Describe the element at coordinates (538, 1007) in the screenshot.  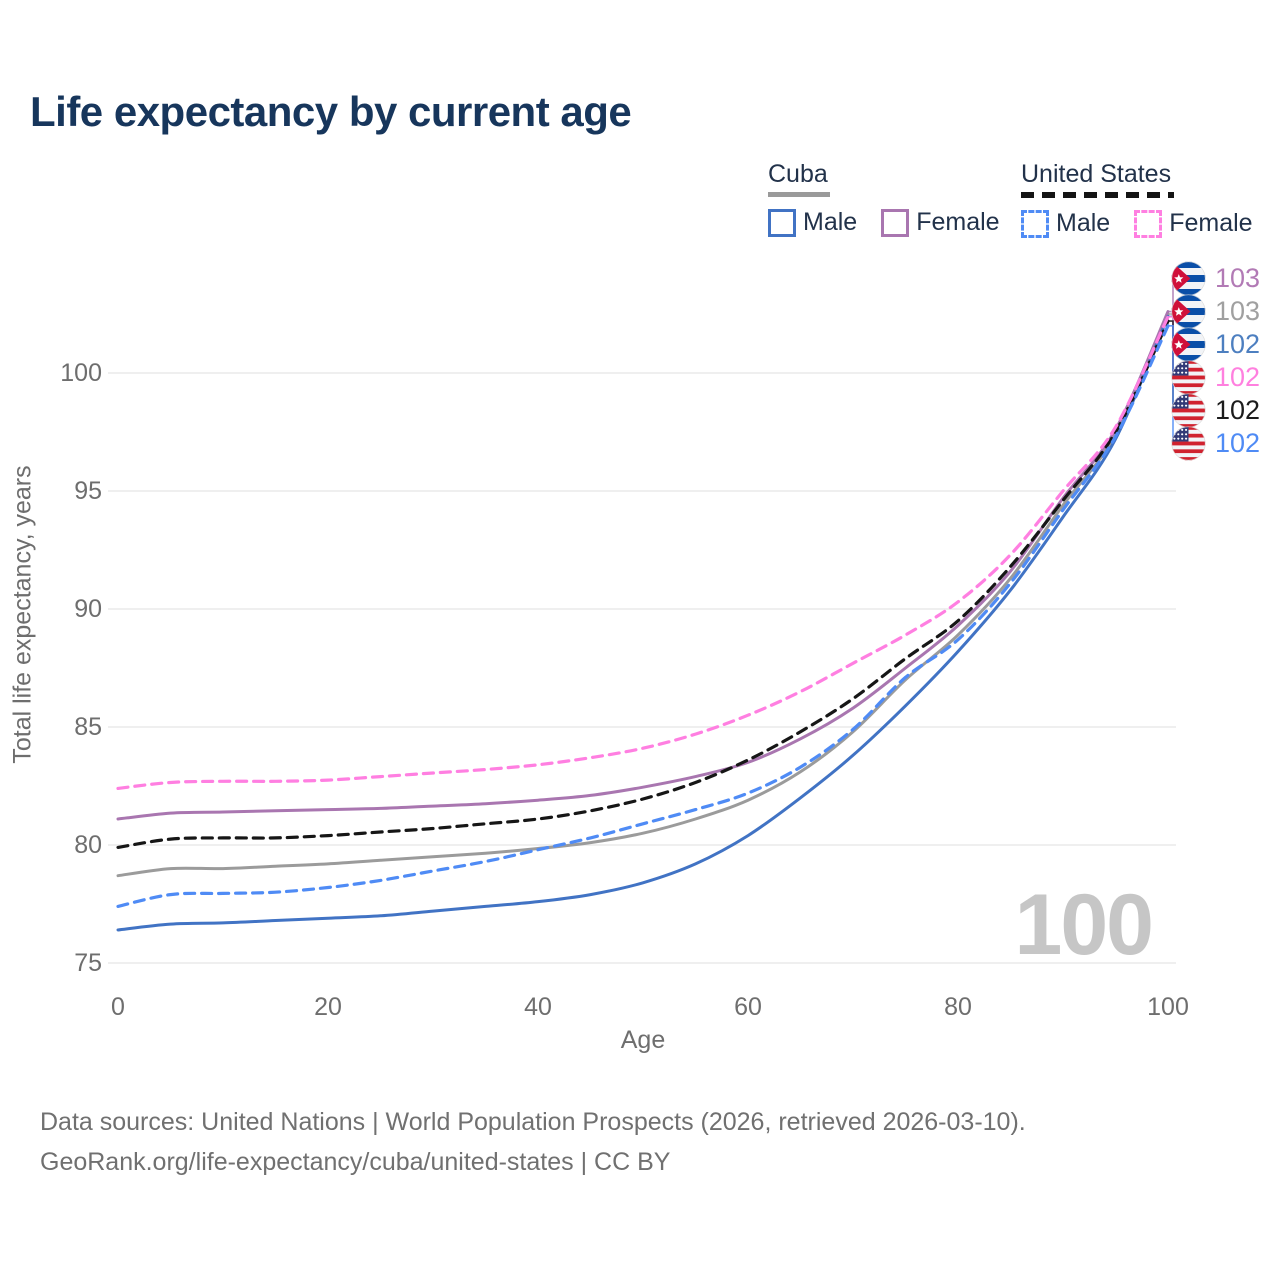
I see `x-tick-label: 40` at that location.